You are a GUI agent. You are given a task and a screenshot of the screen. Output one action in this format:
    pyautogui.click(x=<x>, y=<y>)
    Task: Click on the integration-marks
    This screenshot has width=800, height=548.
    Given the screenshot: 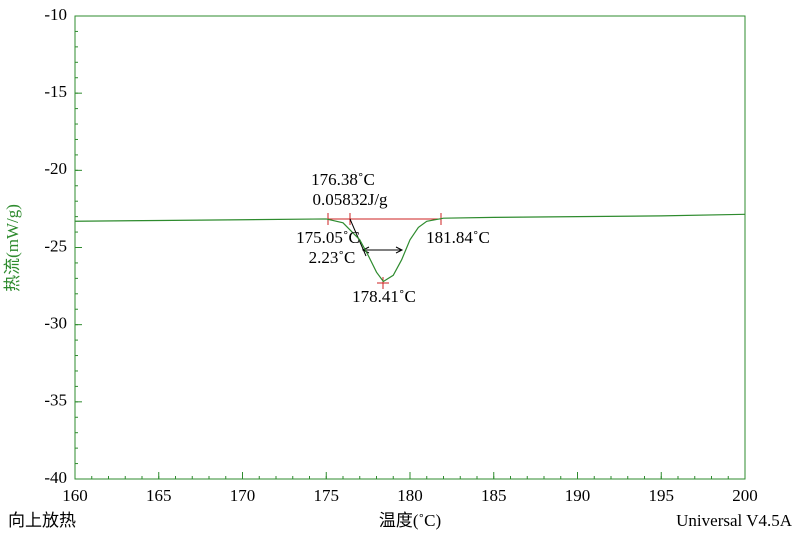 What is the action you would take?
    pyautogui.click(x=384, y=251)
    